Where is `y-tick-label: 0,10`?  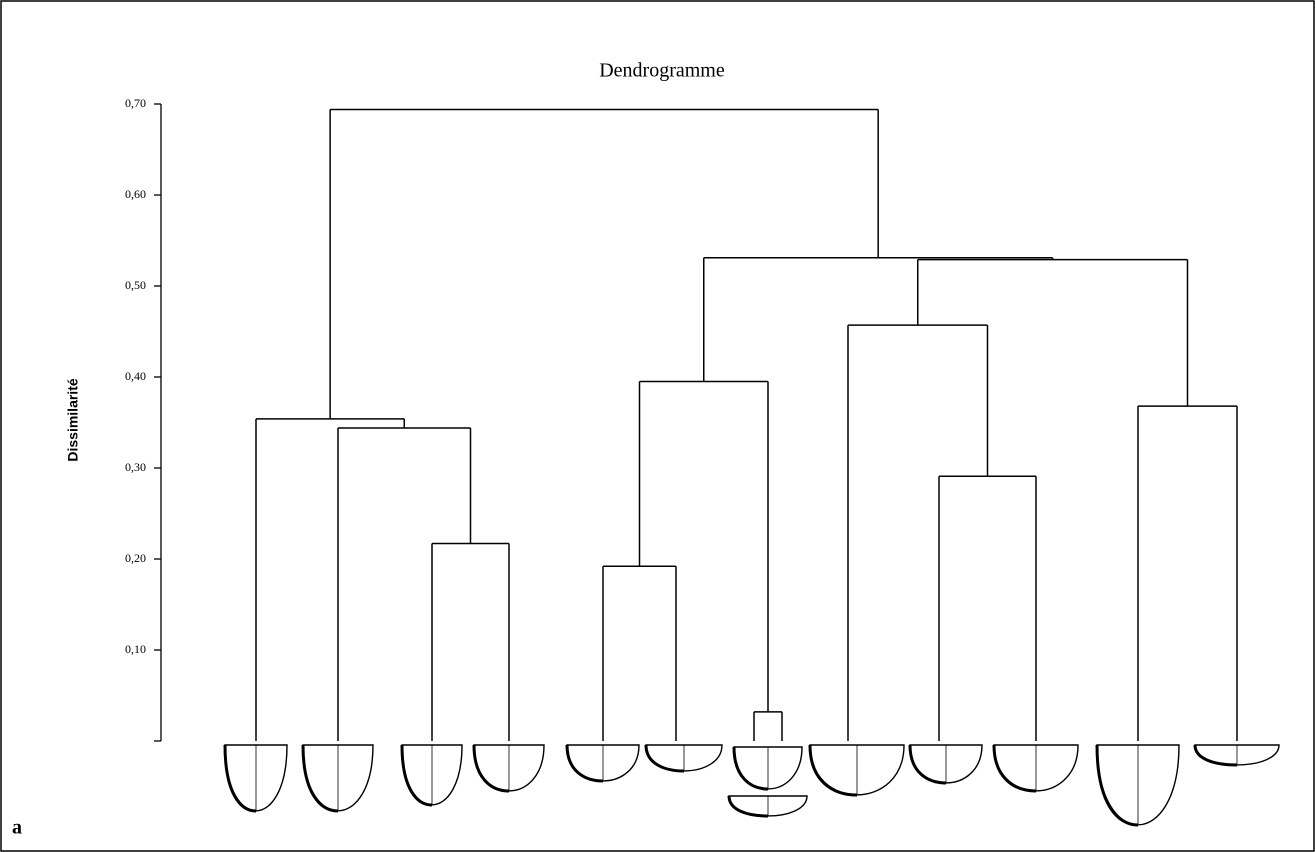 y-tick-label: 0,10 is located at coordinates (135, 649).